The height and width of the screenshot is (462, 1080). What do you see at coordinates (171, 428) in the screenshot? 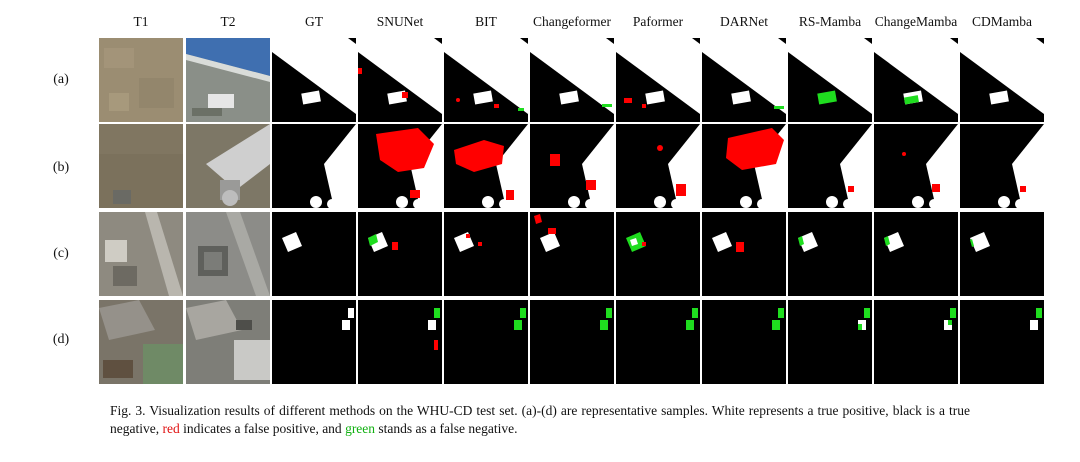
I see `caption-red-word: red` at bounding box center [171, 428].